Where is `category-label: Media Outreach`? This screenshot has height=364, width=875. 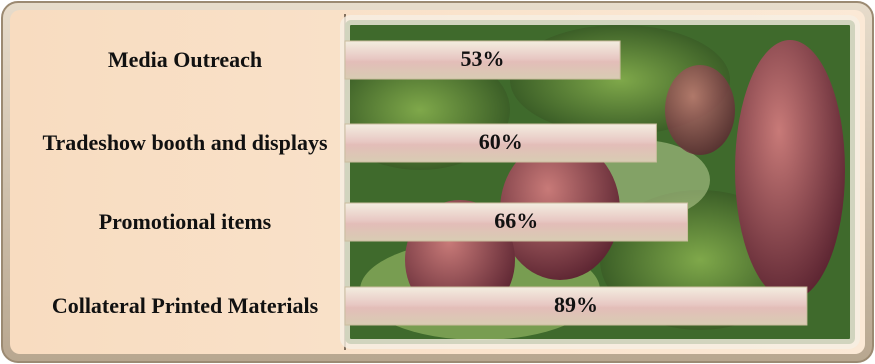 category-label: Media Outreach is located at coordinates (185, 59).